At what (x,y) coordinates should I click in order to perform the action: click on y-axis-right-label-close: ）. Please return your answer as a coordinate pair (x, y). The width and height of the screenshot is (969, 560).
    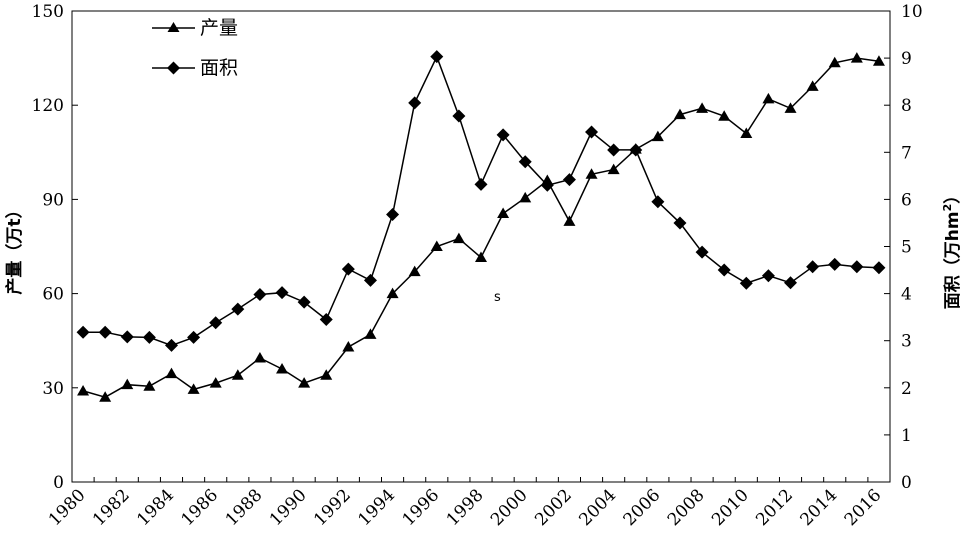
    Looking at the image, I should click on (952, 195).